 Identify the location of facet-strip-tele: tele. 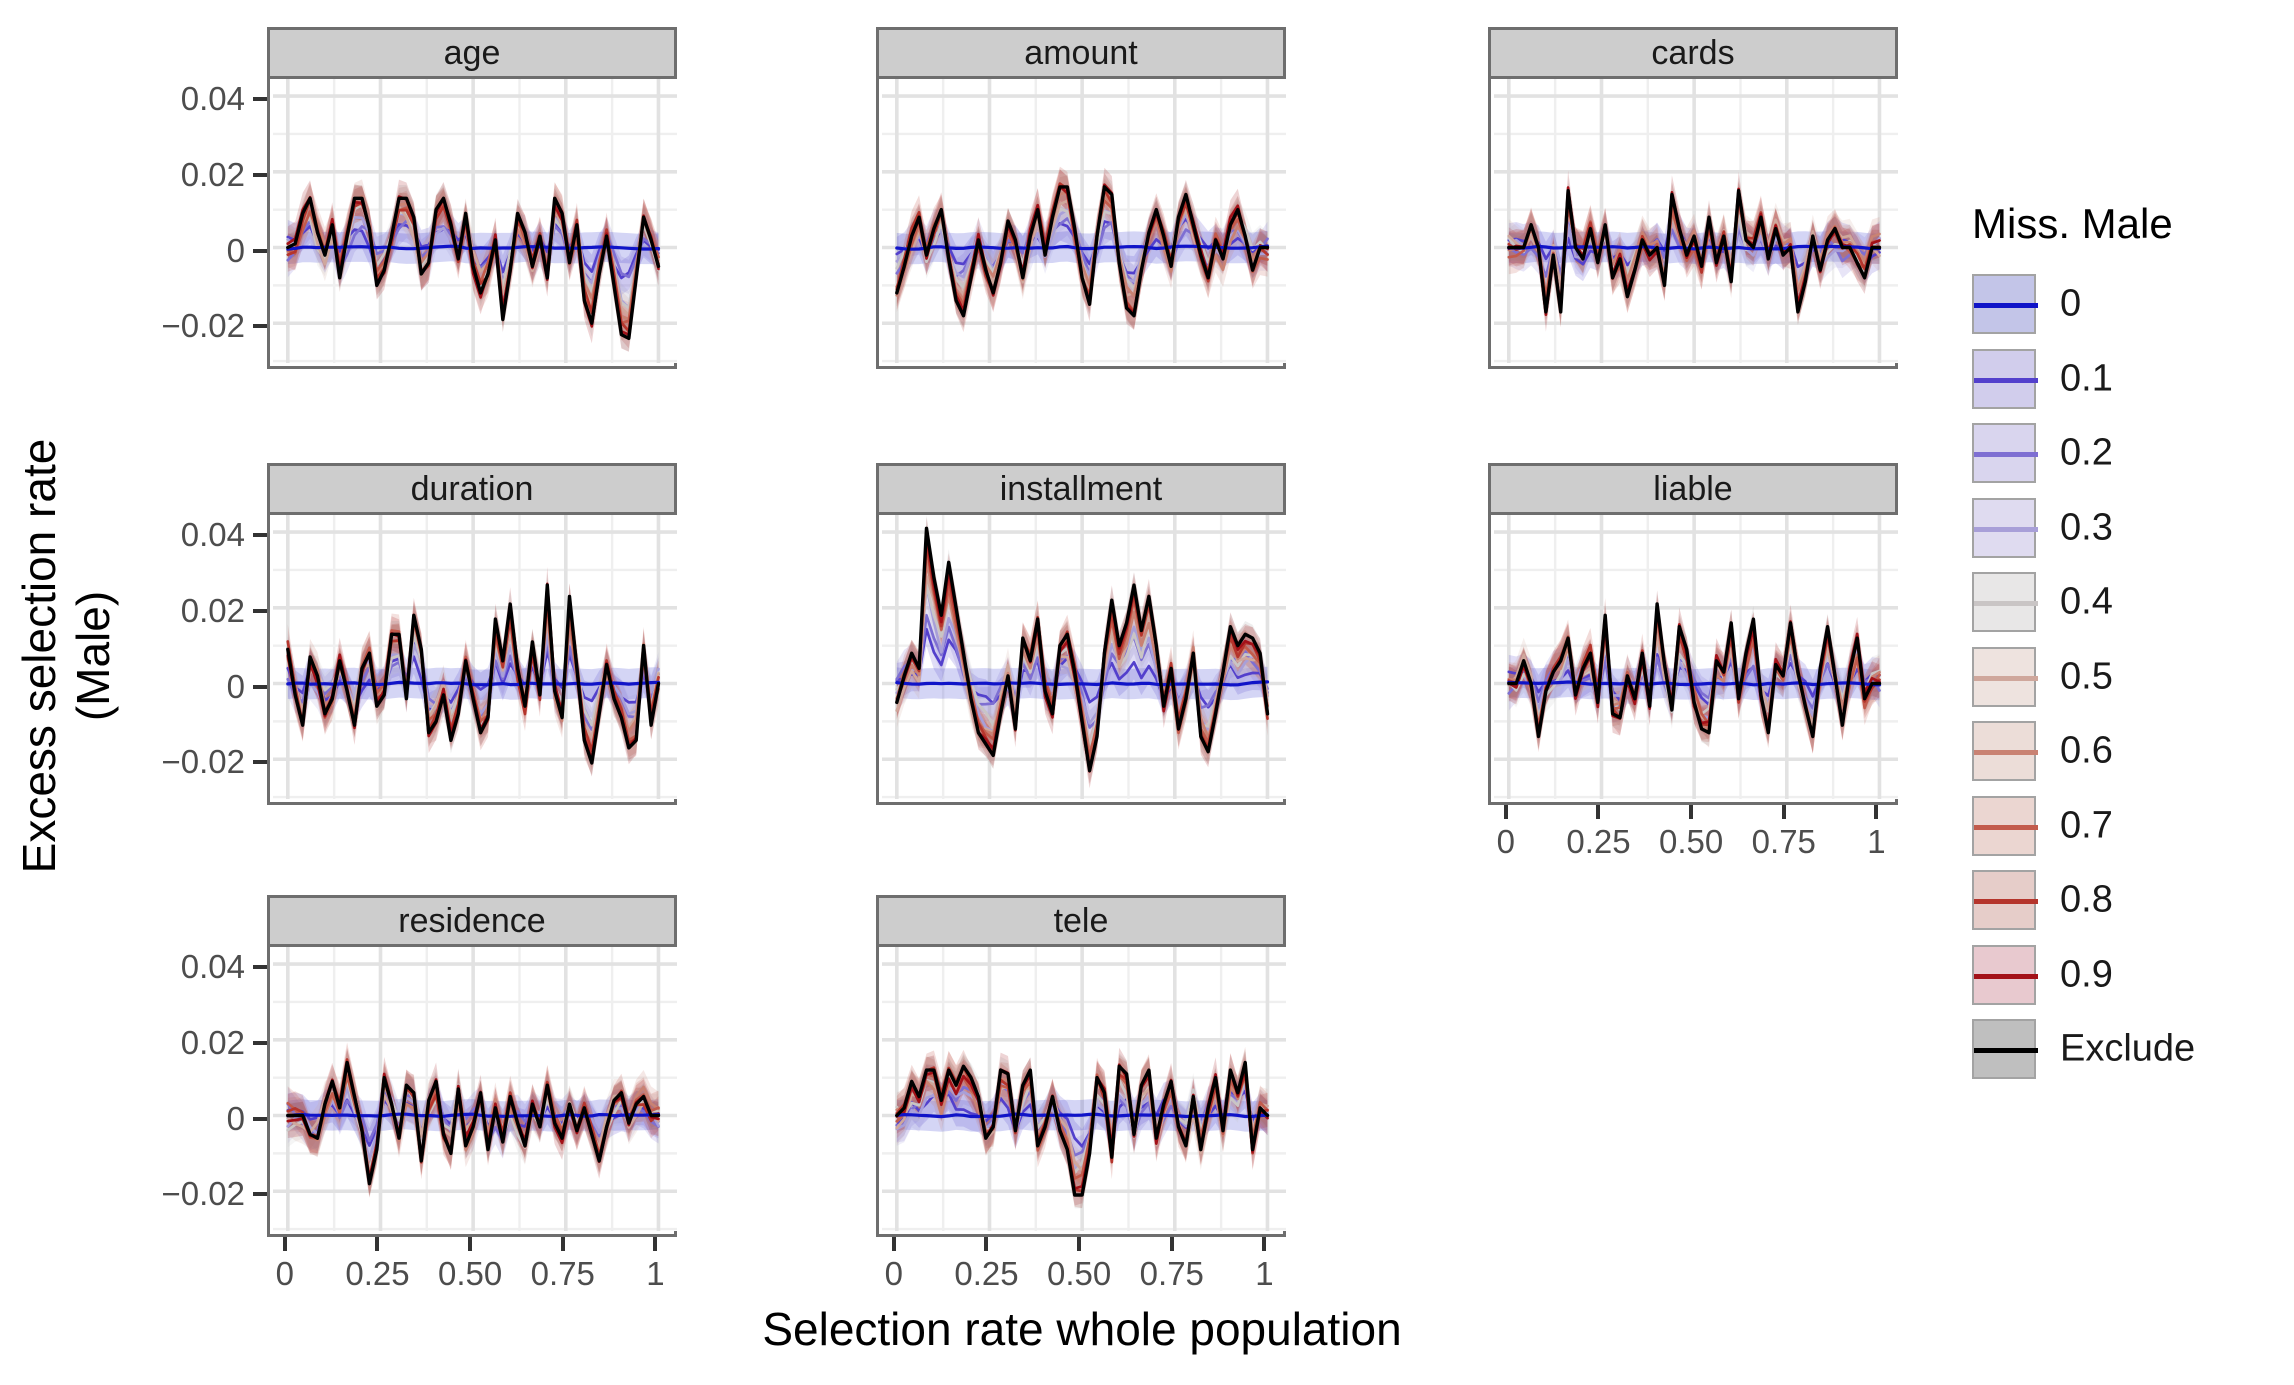
(1081, 921).